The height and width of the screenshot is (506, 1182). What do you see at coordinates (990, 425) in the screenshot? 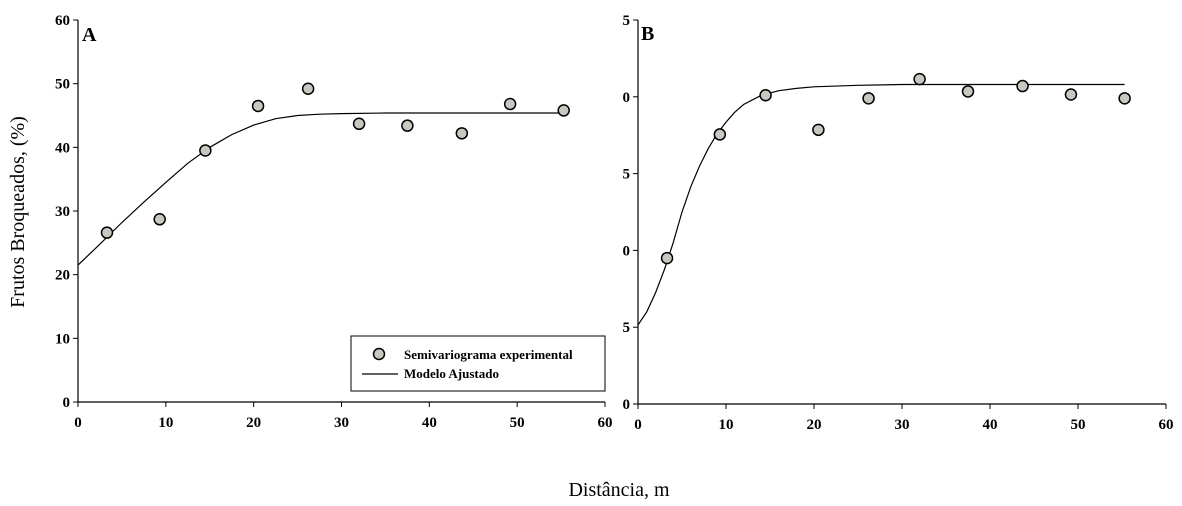
I see `panel-b-x-tick-label: 40` at bounding box center [990, 425].